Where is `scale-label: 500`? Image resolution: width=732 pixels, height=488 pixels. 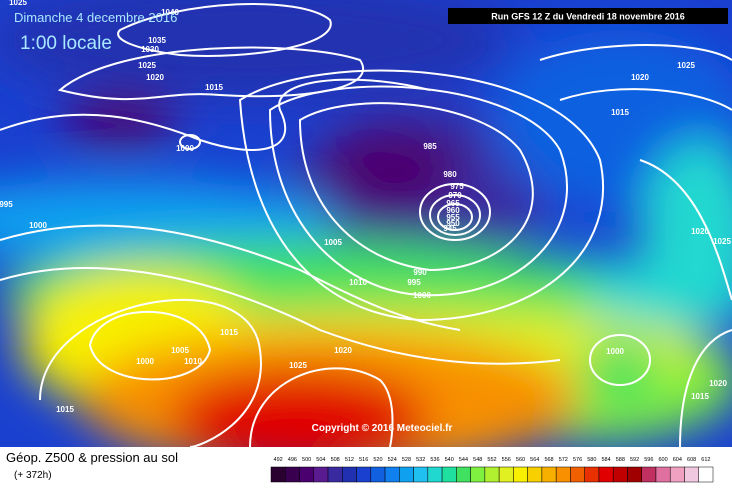 scale-label: 500 is located at coordinates (306, 460).